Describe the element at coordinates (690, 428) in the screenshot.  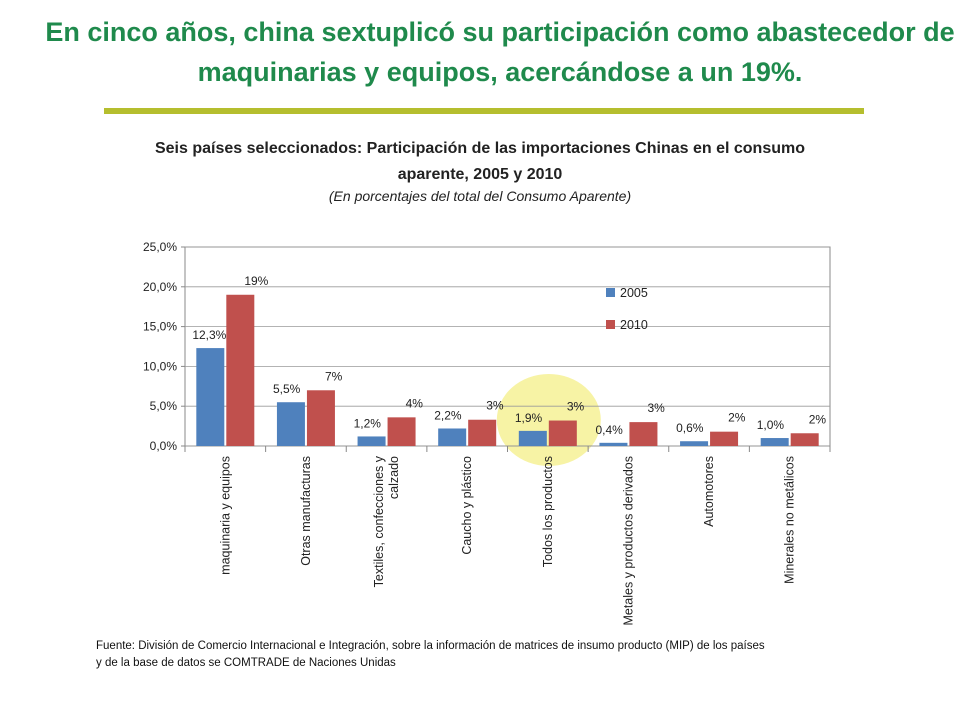
I see `data-label-2005: 0,6%` at that location.